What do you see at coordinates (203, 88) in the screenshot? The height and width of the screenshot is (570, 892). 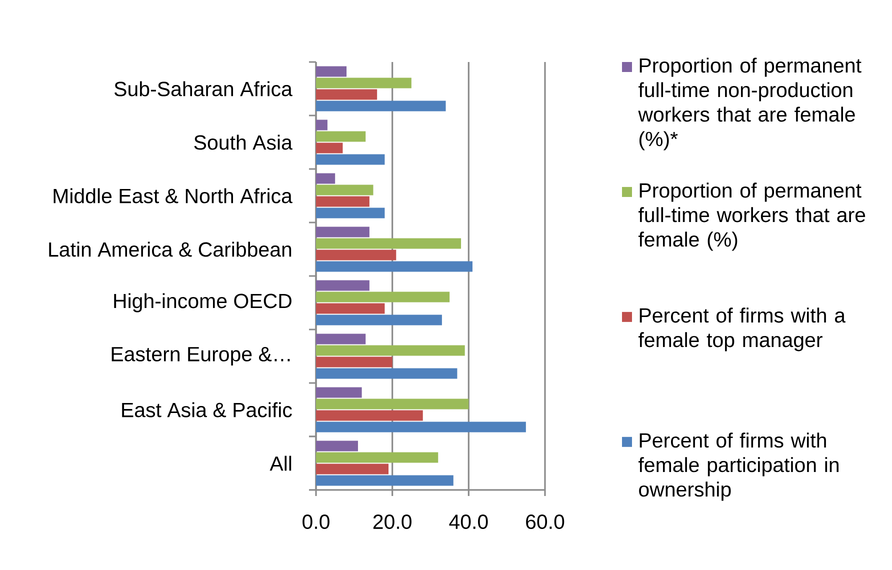 I see `y-tick-label: Sub-Saharan Africa` at bounding box center [203, 88].